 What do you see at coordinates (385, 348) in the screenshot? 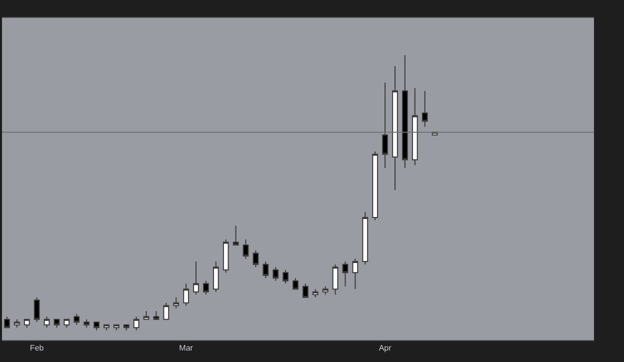
I see `x-tick-label: Apr` at bounding box center [385, 348].